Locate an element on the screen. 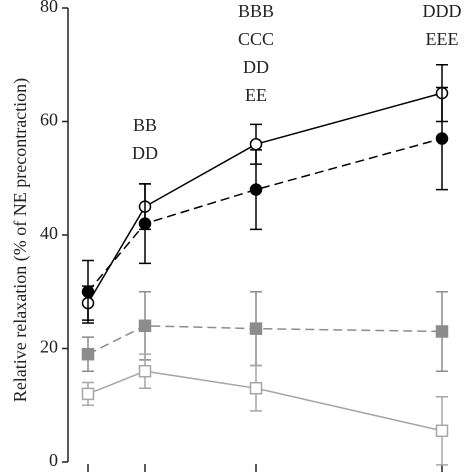 Image resolution: width=474 pixels, height=474 pixels. annotation: DDD is located at coordinates (442, 11).